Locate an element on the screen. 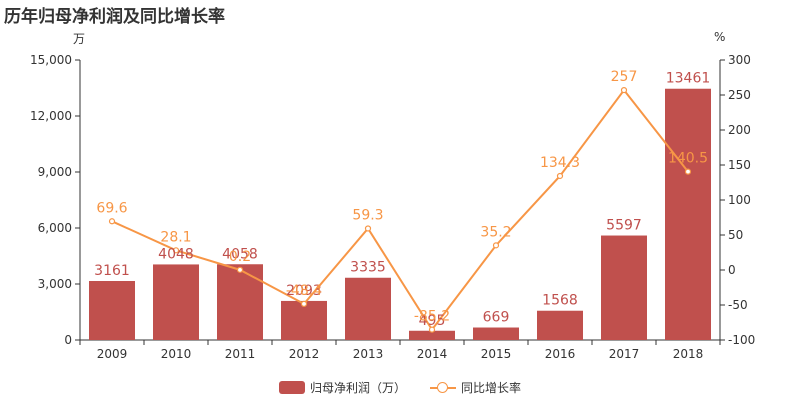  right-axis-tick-label: 100 is located at coordinates (739, 200).